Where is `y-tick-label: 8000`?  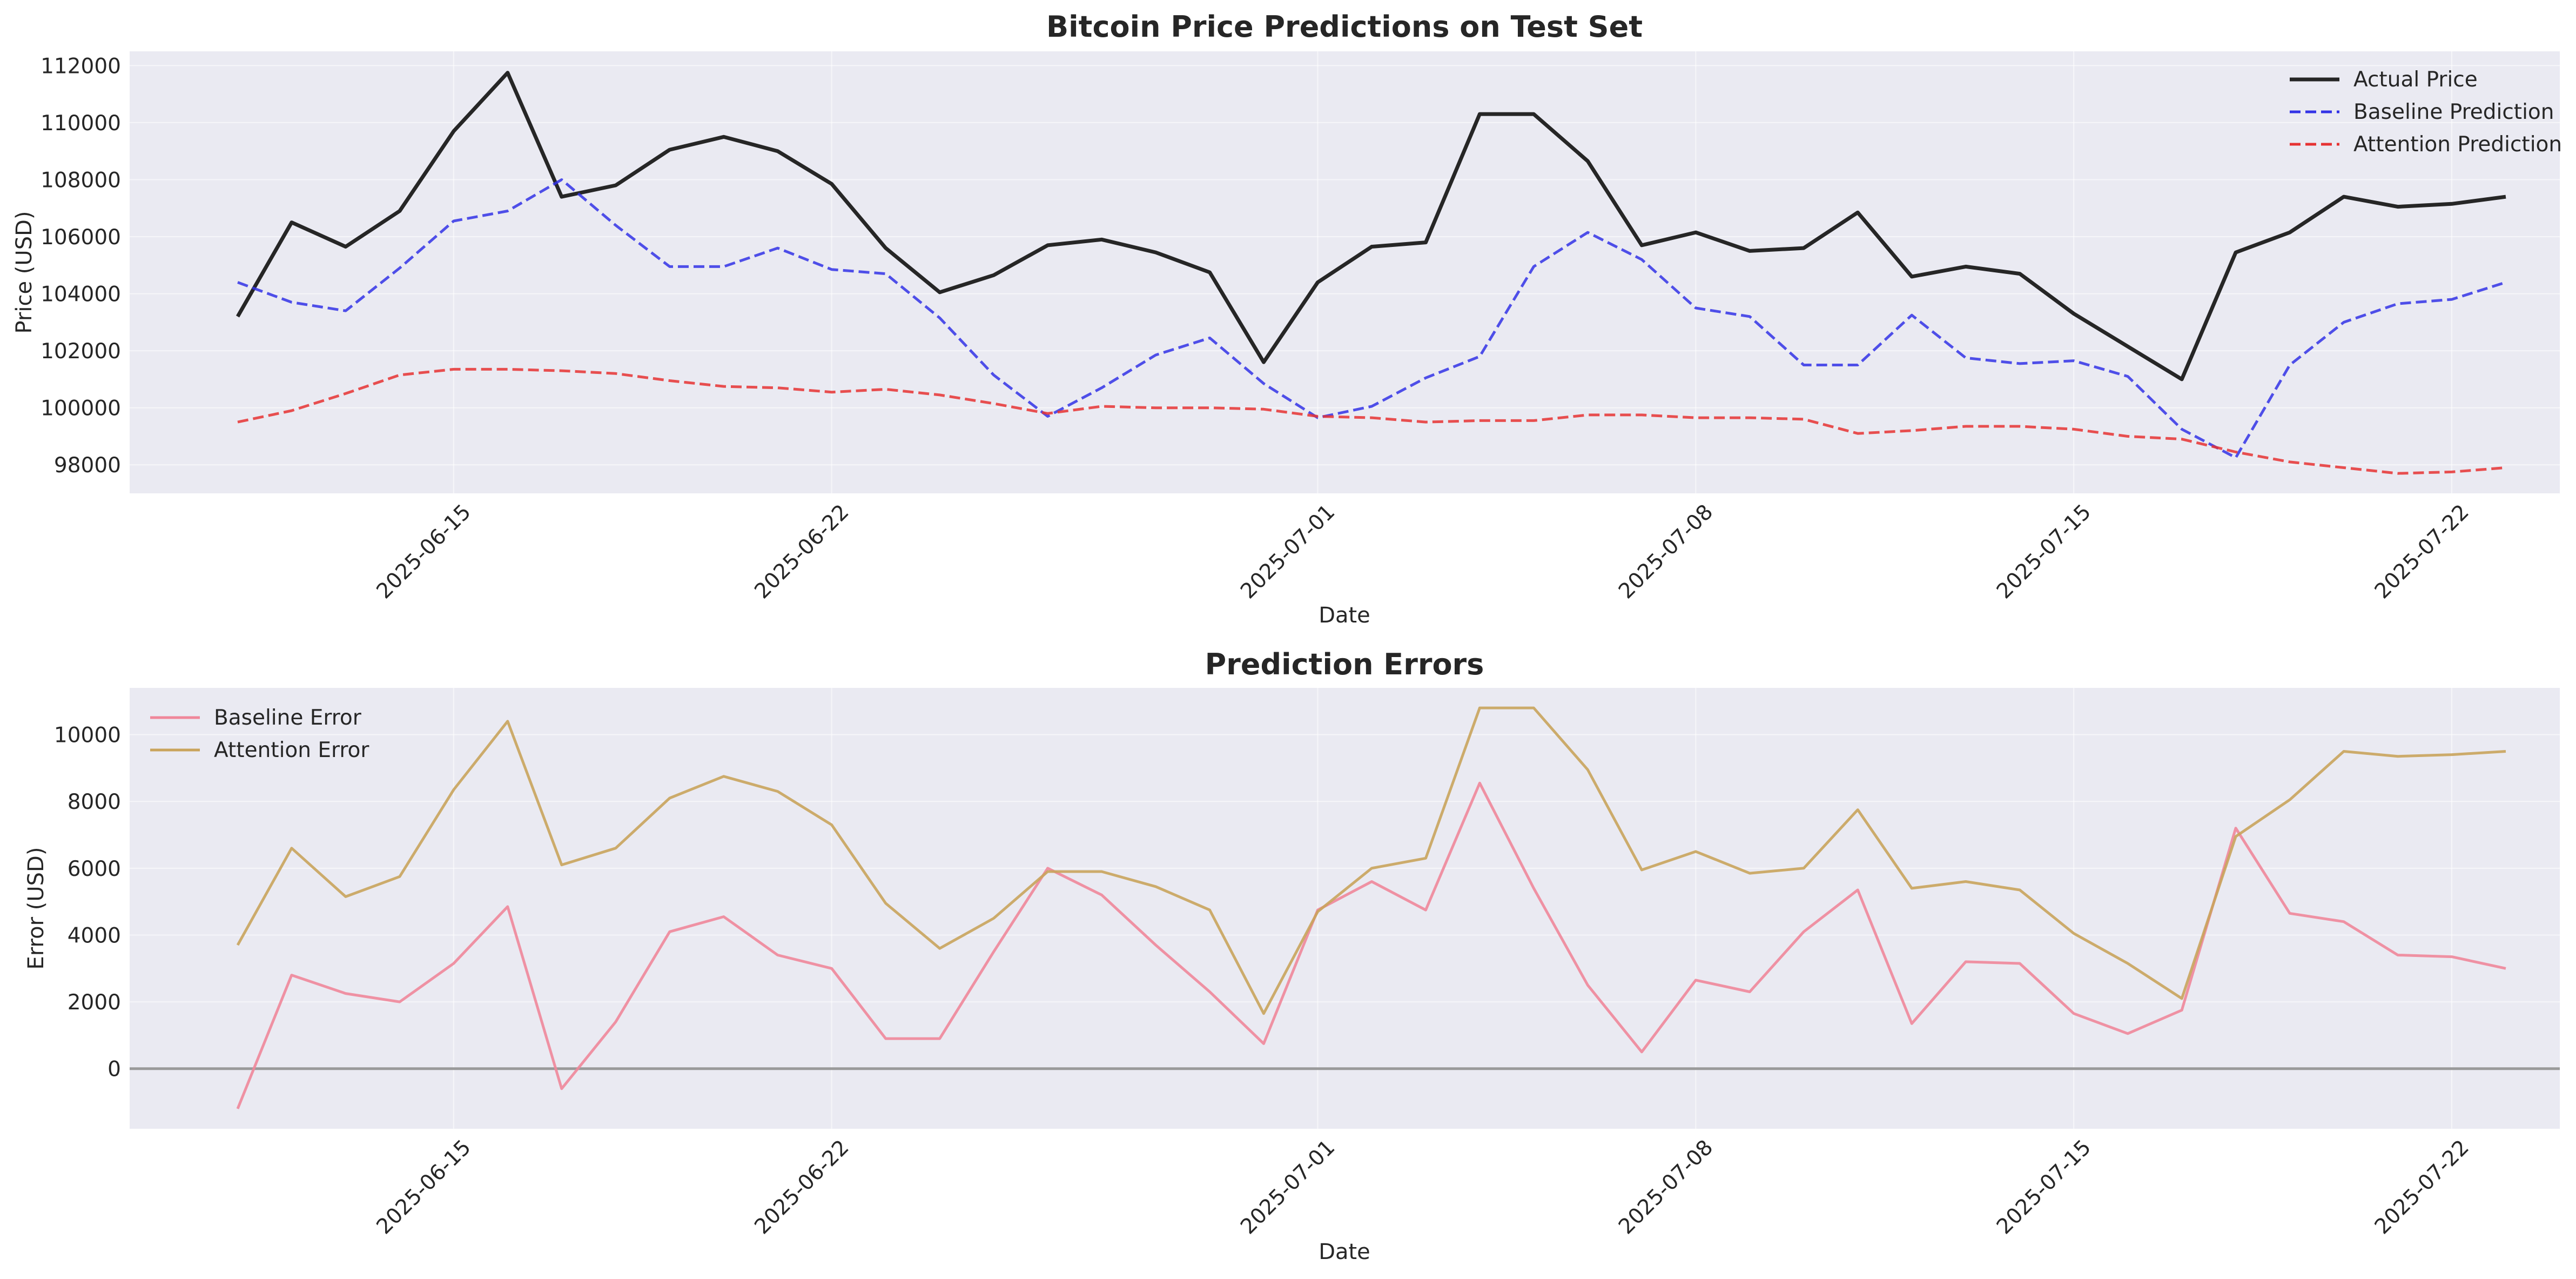 y-tick-label: 8000 is located at coordinates (94, 802).